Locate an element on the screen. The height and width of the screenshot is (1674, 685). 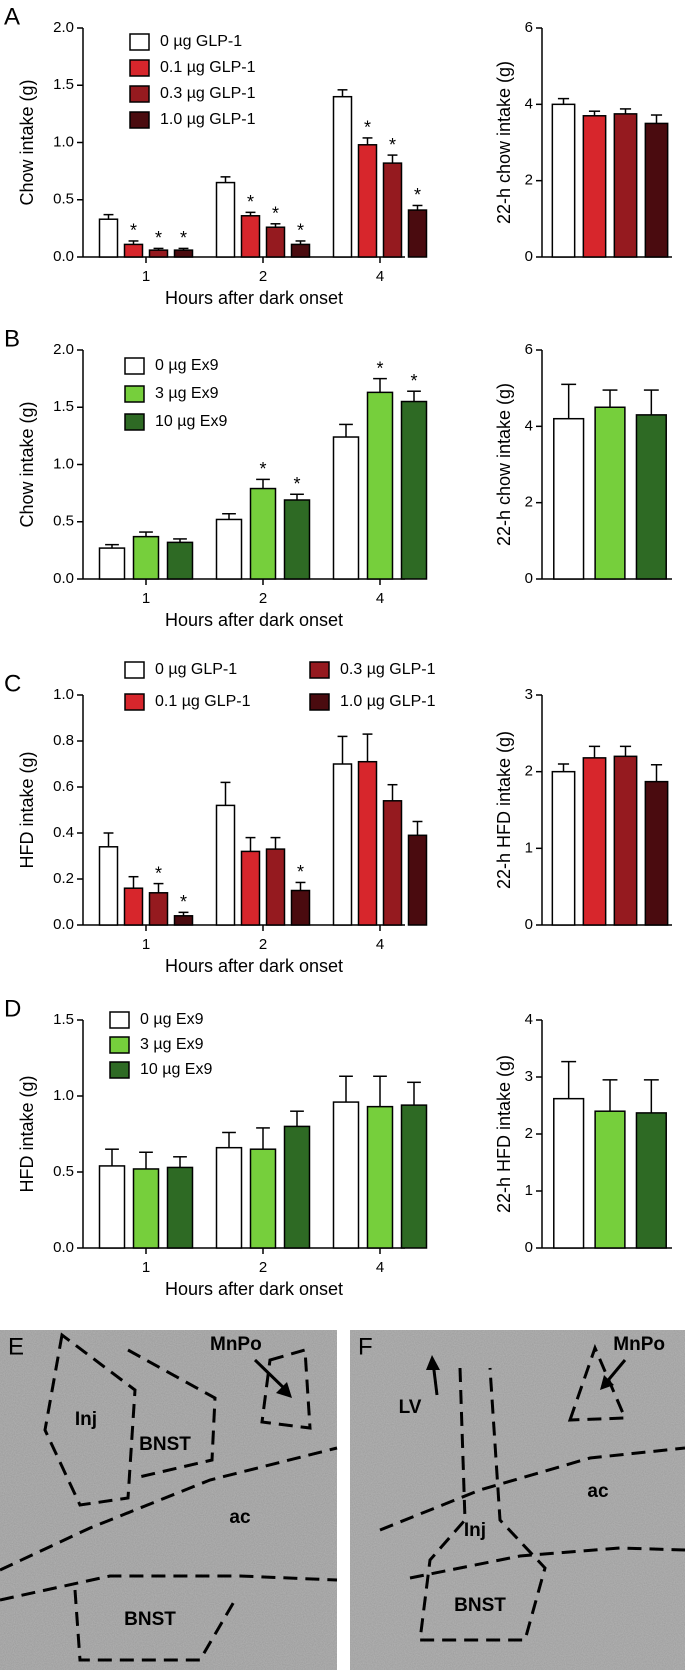
region-label: ac is located at coordinates (240, 1517).